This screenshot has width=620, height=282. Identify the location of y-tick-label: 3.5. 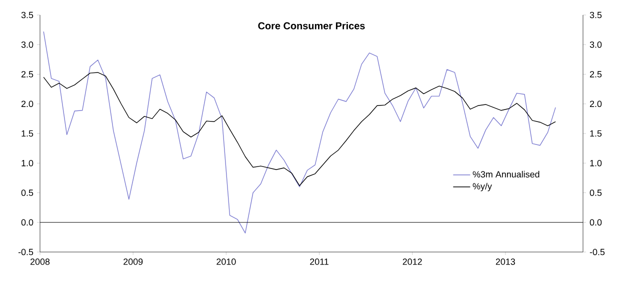
(27, 15).